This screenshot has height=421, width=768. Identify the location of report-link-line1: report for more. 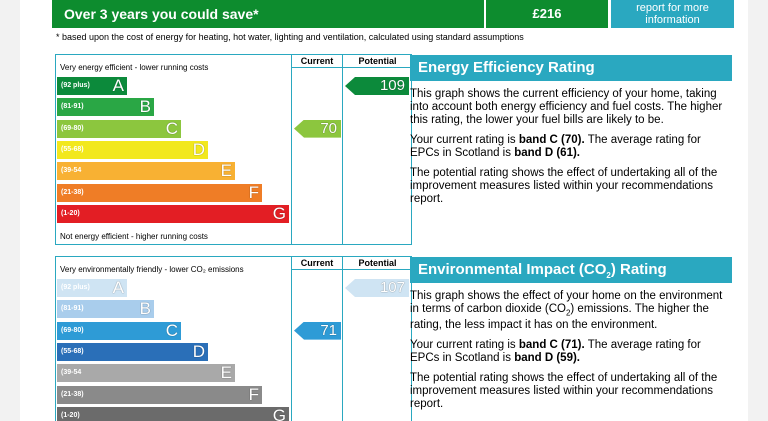
(672, 8).